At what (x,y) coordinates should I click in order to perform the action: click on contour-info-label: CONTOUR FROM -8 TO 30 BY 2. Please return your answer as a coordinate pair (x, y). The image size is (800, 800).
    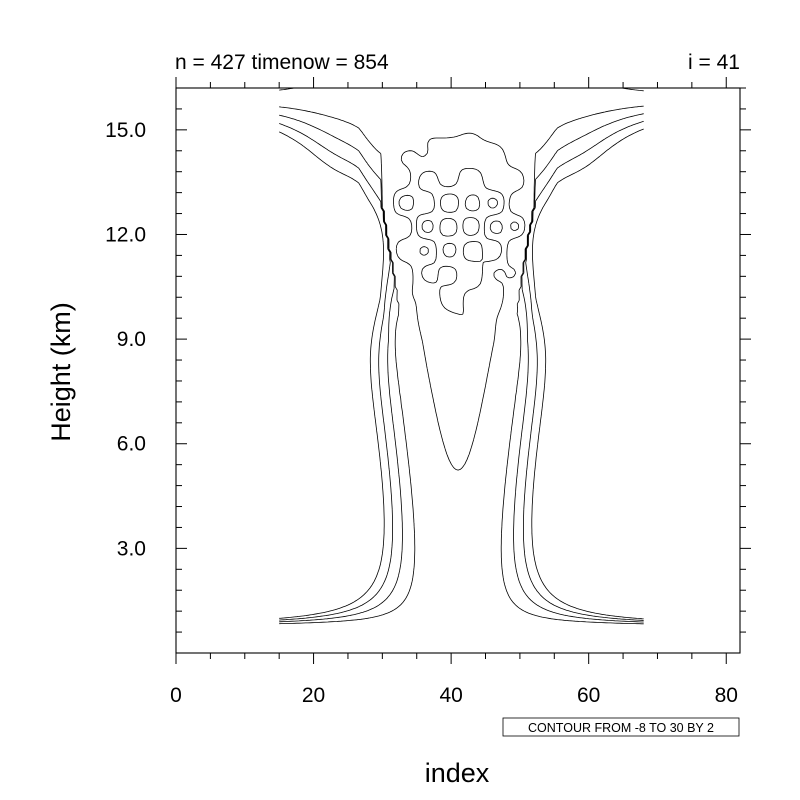
    Looking at the image, I should click on (621, 728).